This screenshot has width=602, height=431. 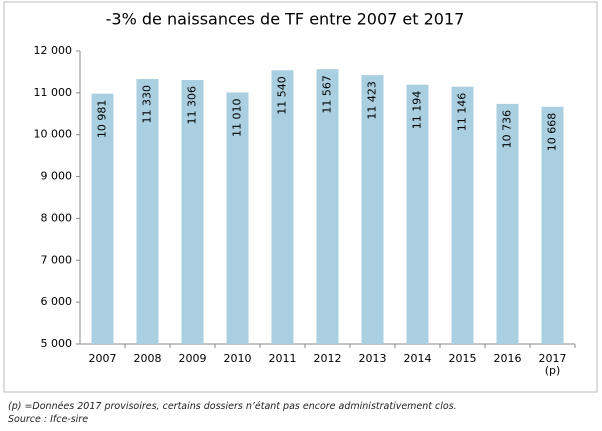 I want to click on y-tick-label: 8 000, so click(x=57, y=217).